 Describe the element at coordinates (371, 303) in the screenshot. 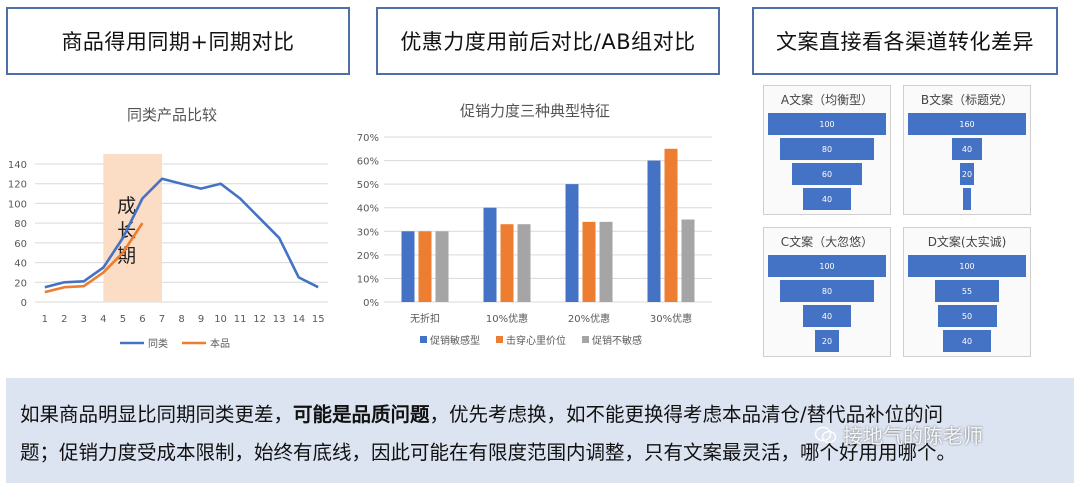

I see `y-tick-label: 0%` at that location.